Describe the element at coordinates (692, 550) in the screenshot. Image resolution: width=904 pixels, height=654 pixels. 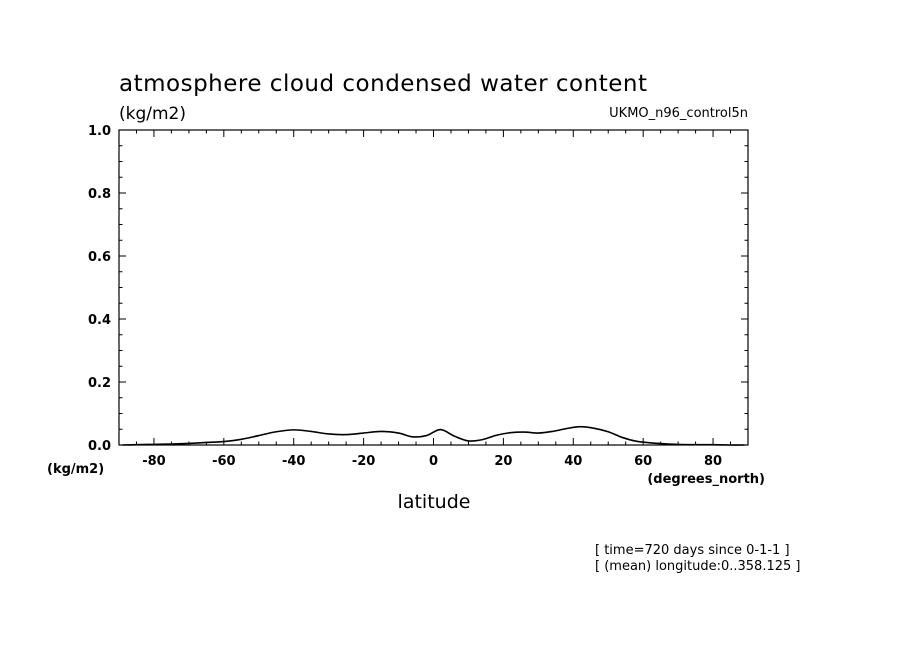
I see `time-note: [ time=720 days since 0-1-1 ]` at that location.